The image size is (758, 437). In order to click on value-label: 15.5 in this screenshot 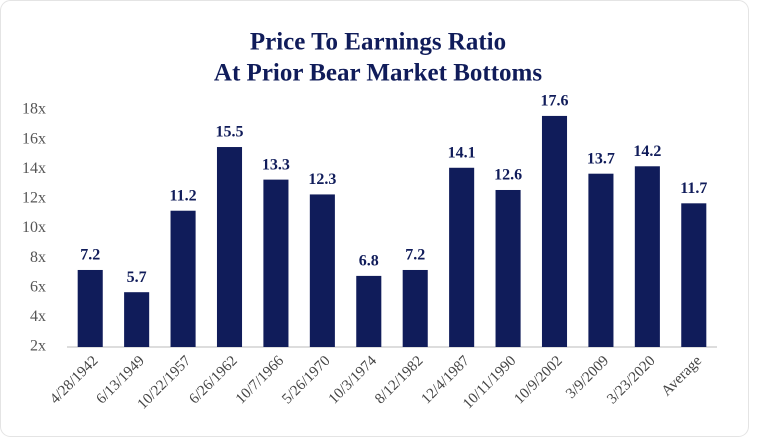, I will do `click(230, 132)`.